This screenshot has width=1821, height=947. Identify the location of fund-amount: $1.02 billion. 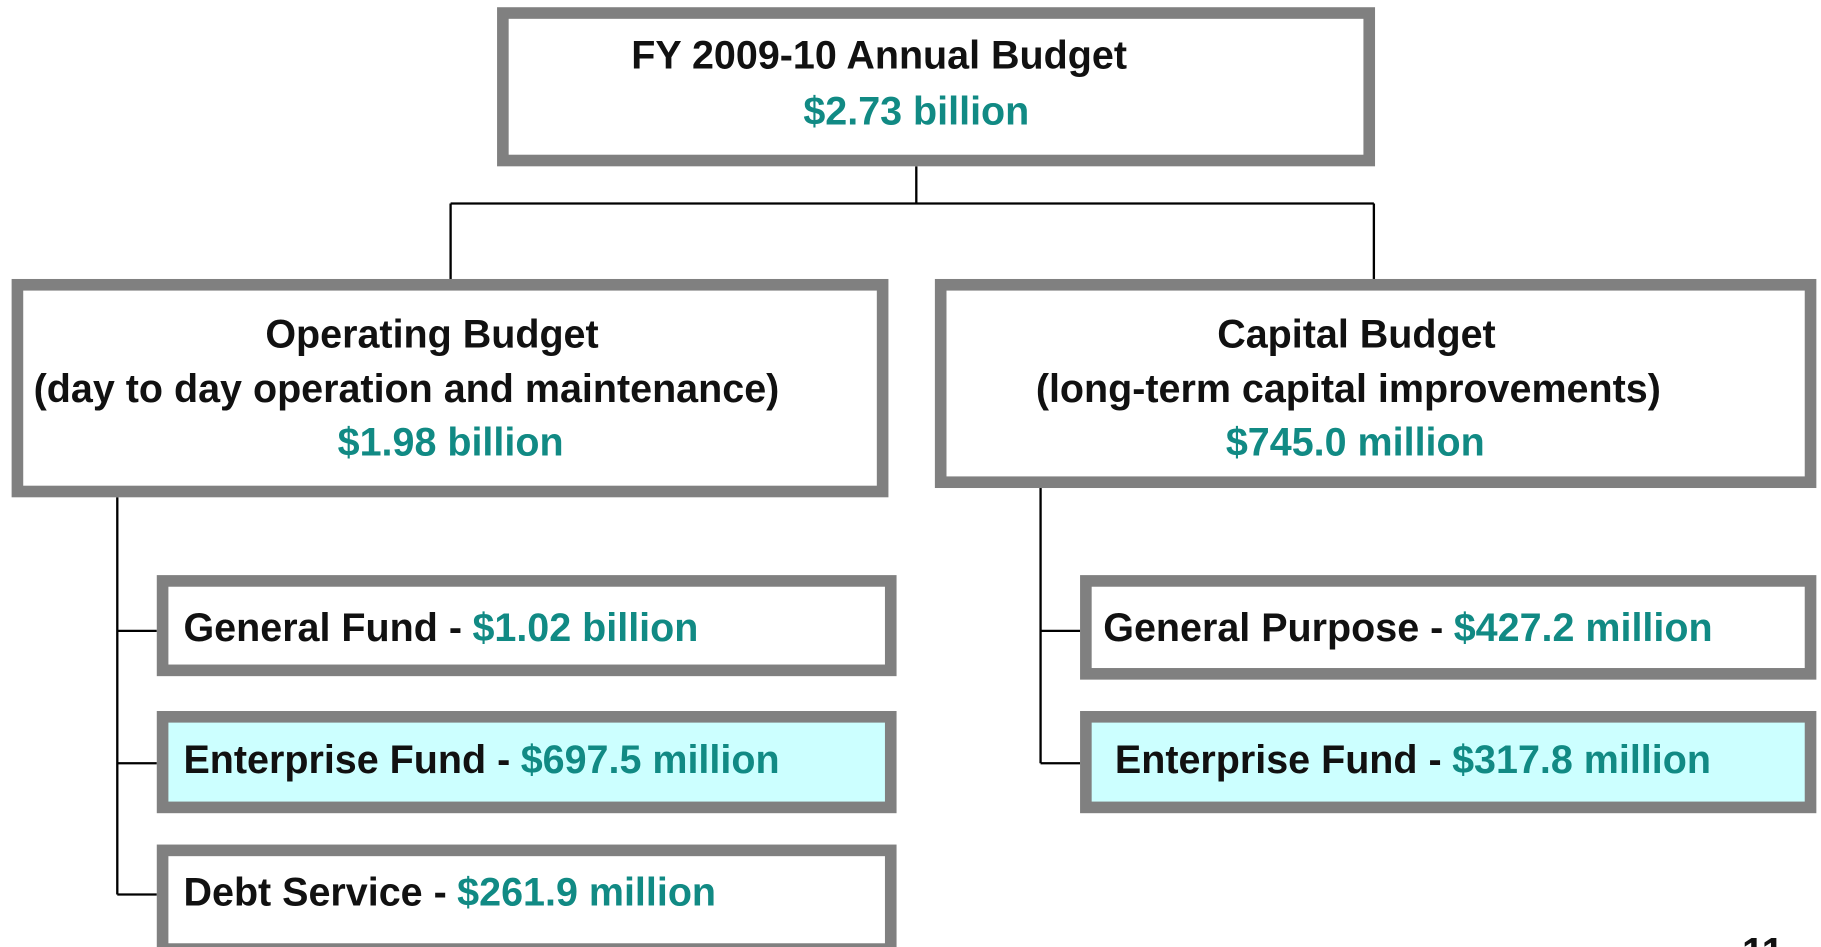
(585, 628).